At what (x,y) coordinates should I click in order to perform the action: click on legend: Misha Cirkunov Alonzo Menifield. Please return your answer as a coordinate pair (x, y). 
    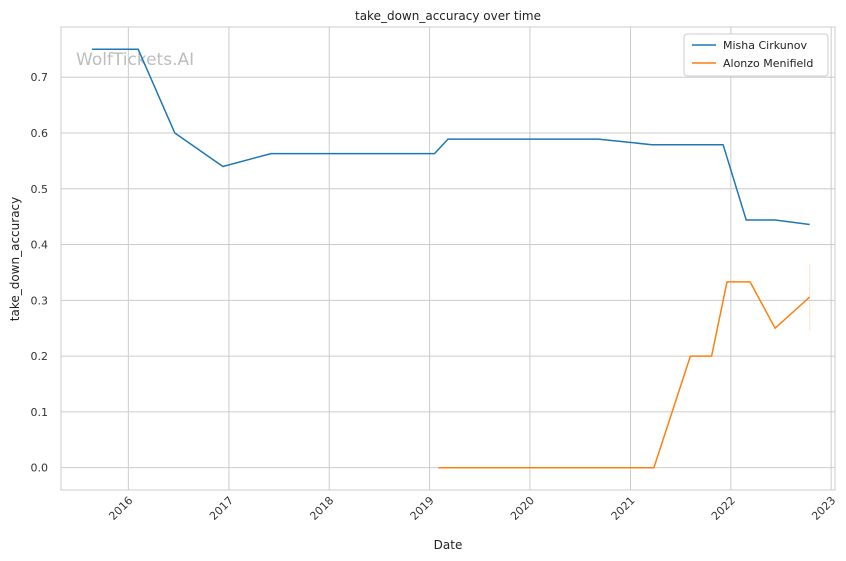
    Looking at the image, I should click on (756, 55).